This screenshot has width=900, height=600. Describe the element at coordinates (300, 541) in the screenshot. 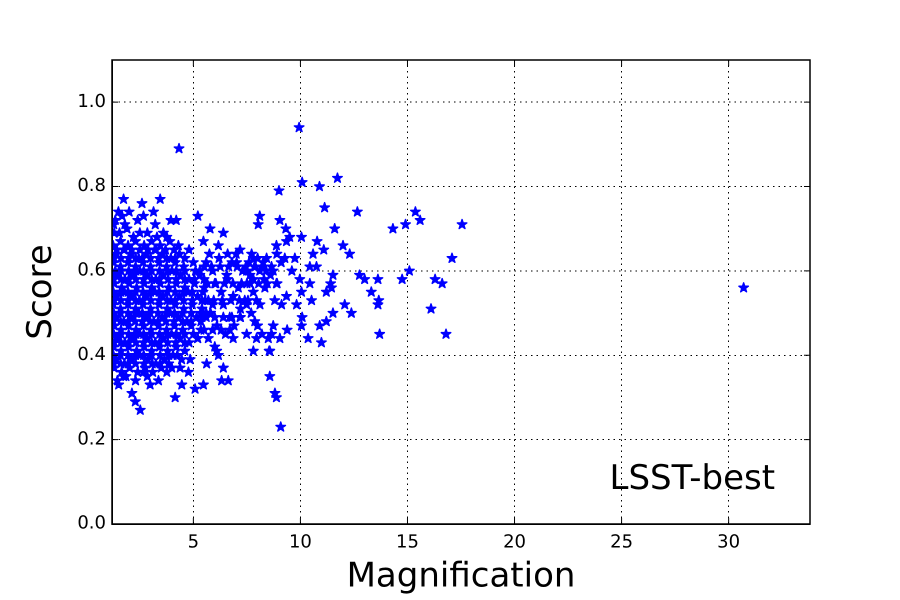

I see `x-tick-label: 10` at that location.